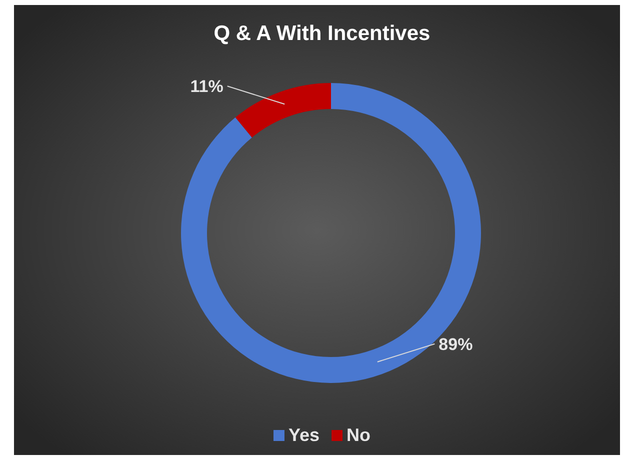 The width and height of the screenshot is (634, 461). What do you see at coordinates (207, 86) in the screenshot?
I see `data-label: 11%` at bounding box center [207, 86].